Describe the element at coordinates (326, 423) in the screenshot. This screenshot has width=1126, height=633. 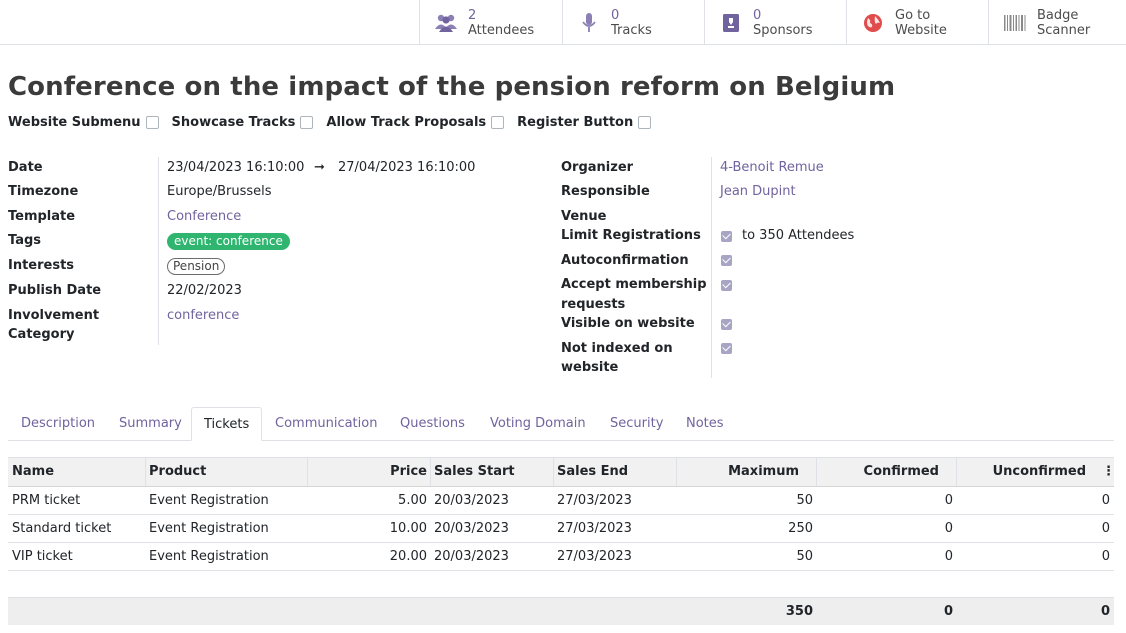
I see `tab-communication: Communication` at that location.